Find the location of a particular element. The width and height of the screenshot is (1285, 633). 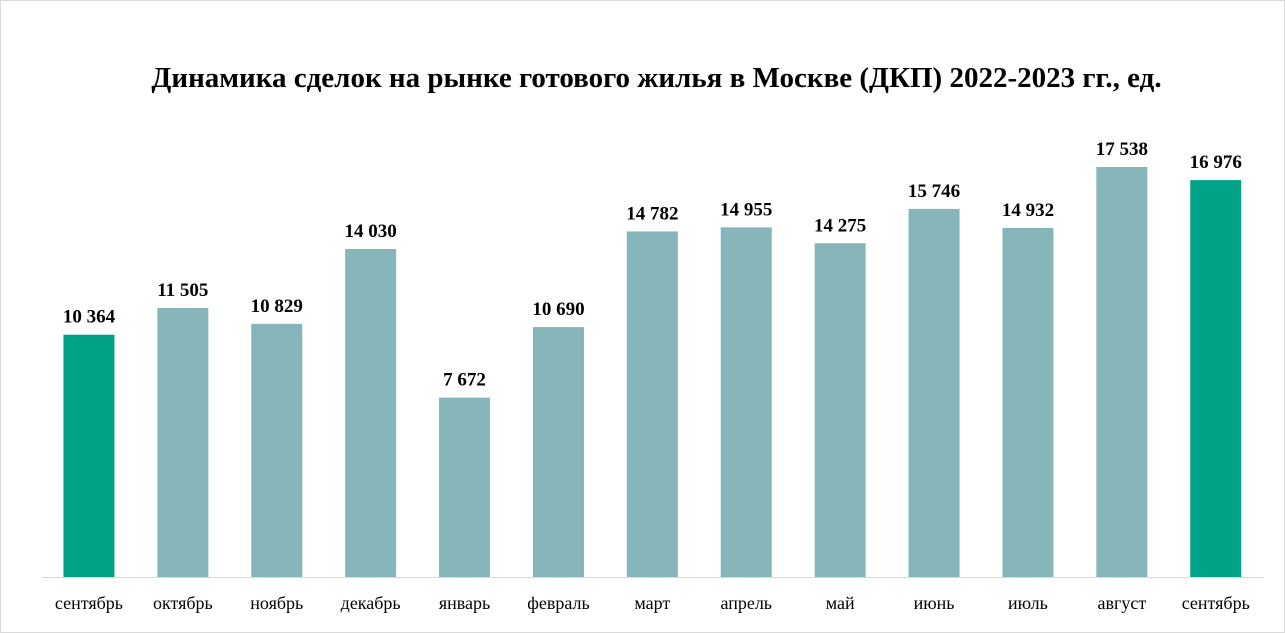

category-label-6: февраль is located at coordinates (558, 603).